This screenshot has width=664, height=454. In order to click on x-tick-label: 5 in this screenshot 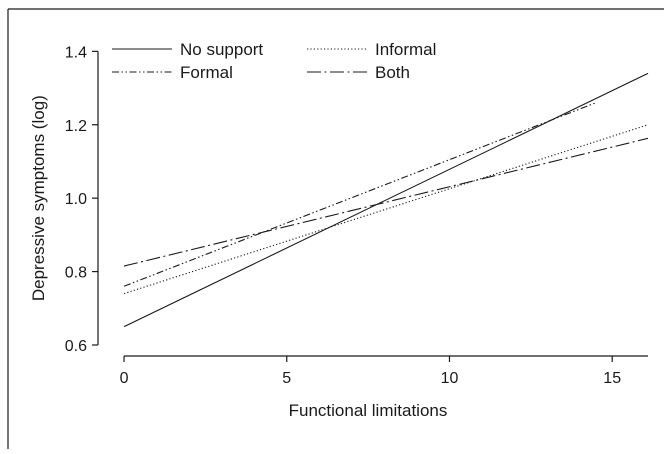, I will do `click(286, 378)`.